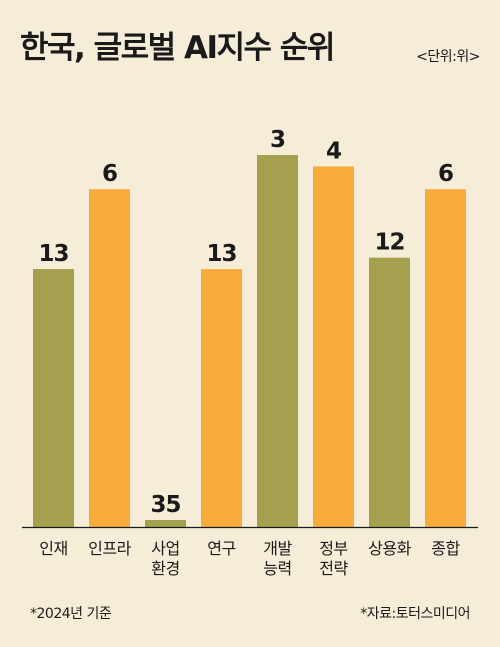 This screenshot has width=500, height=647. What do you see at coordinates (389, 243) in the screenshot?
I see `value-label-6: 12` at bounding box center [389, 243].